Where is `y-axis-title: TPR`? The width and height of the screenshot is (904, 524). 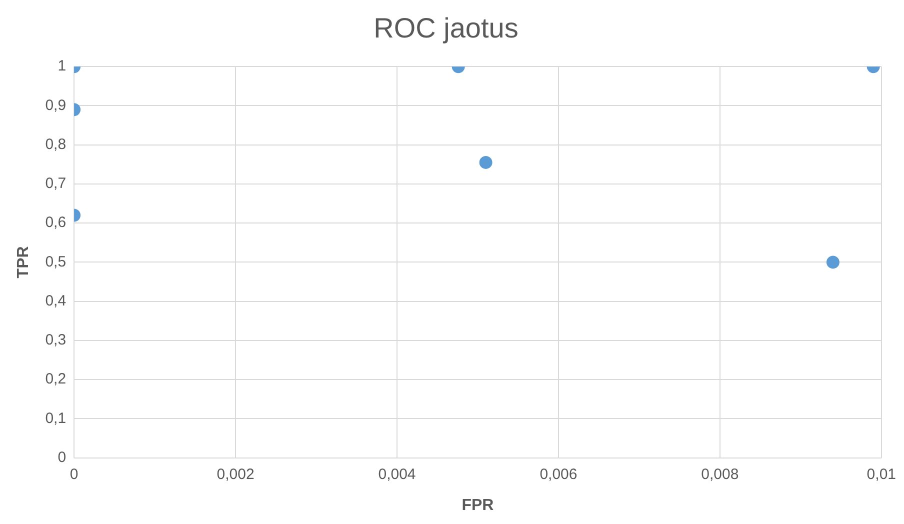
y-axis-title: TPR is located at coordinates (23, 262).